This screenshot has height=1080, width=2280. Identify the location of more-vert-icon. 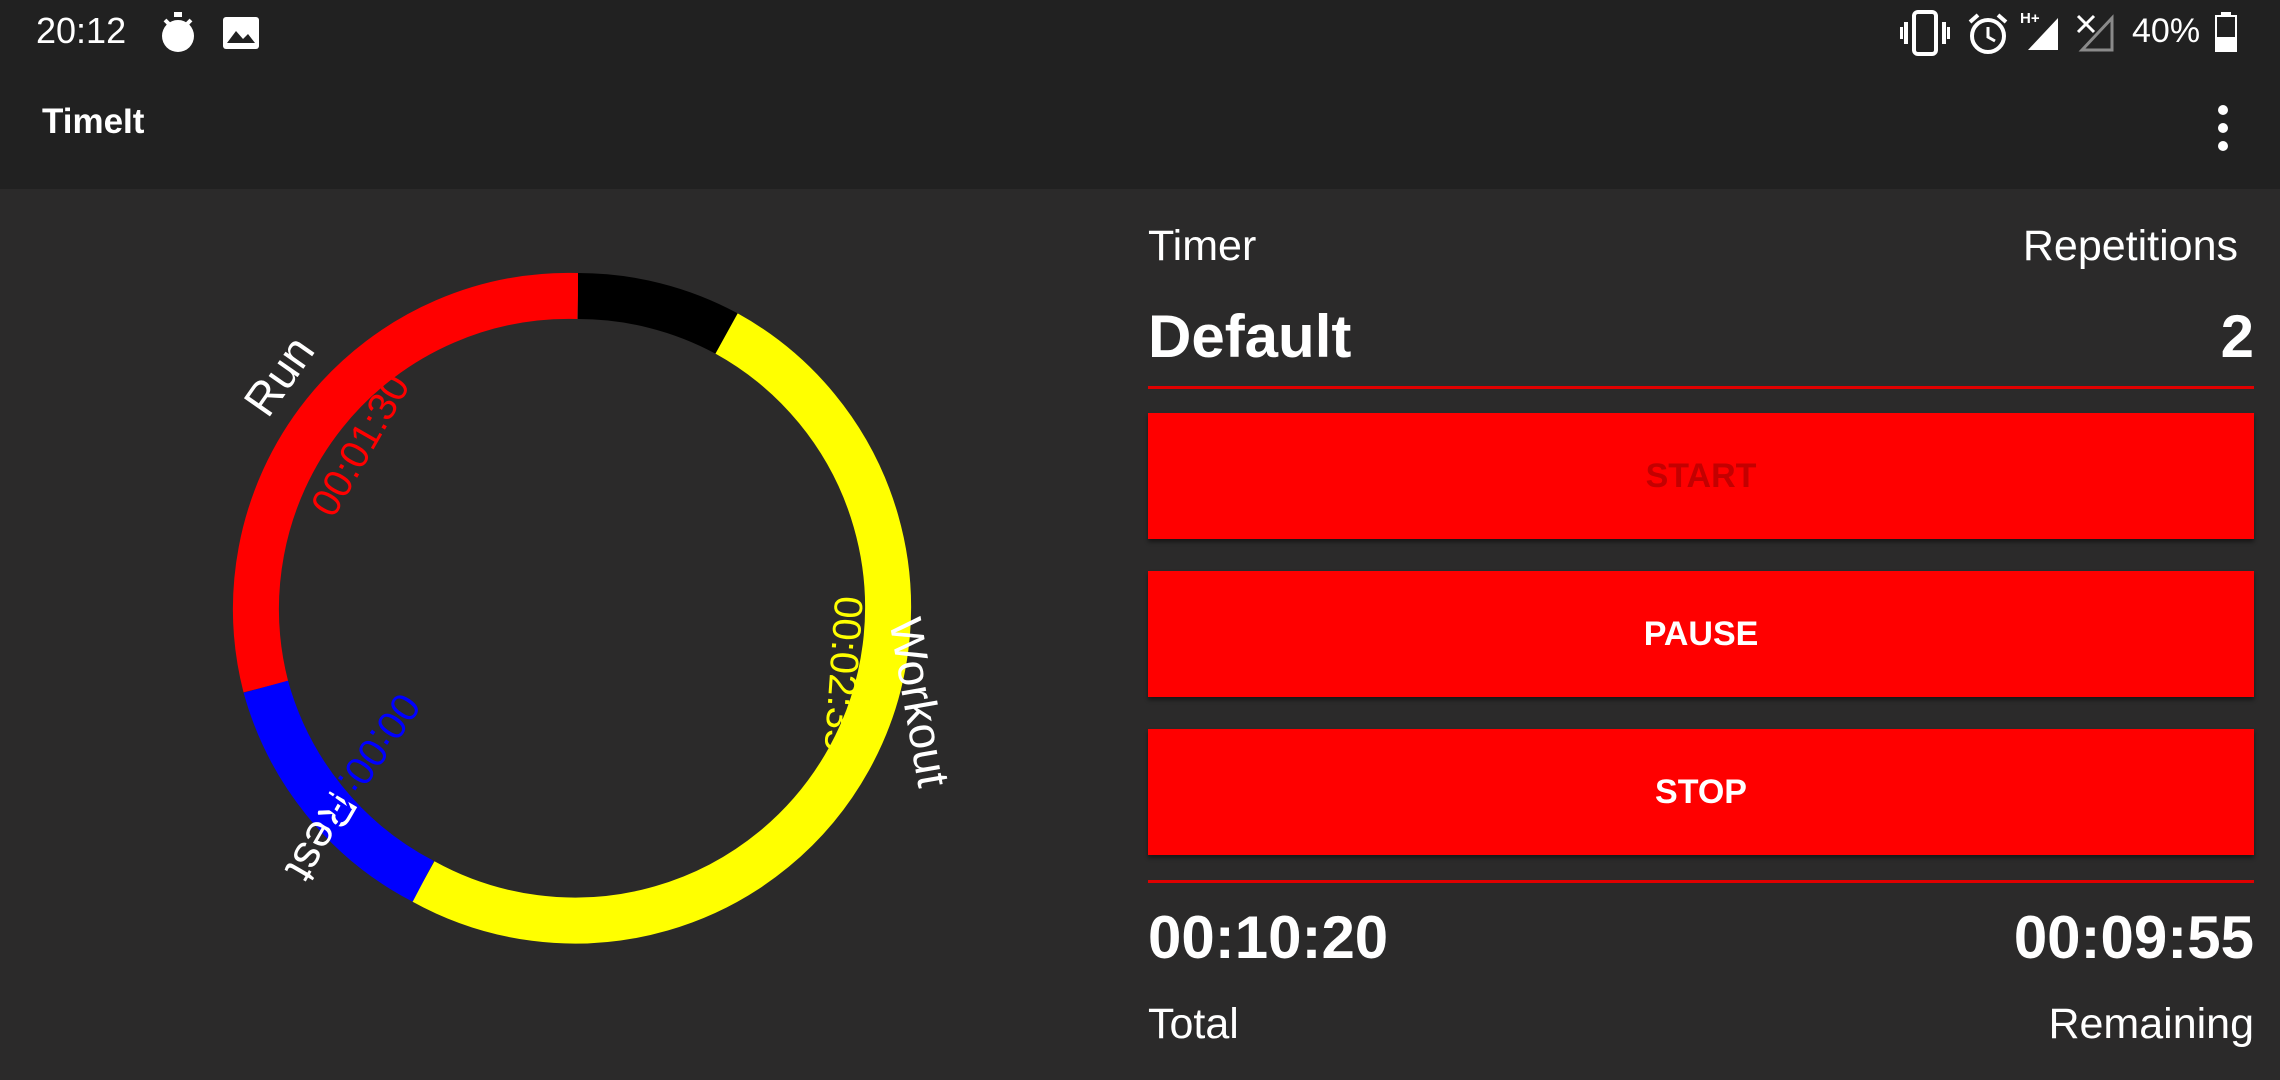
(2223, 128).